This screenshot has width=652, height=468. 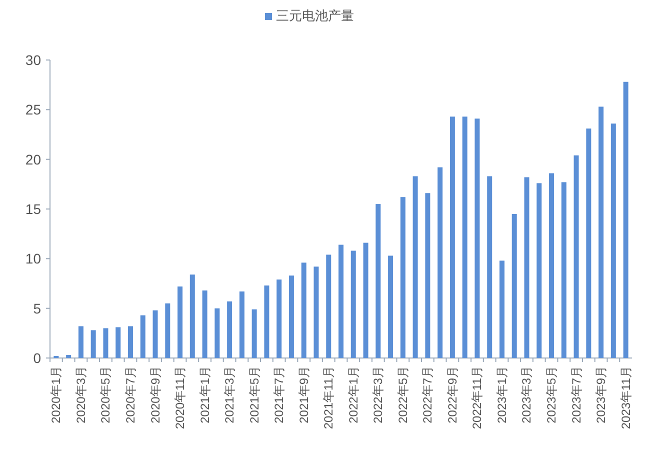 I want to click on x-tick-label: 2020年11月, so click(x=180, y=398).